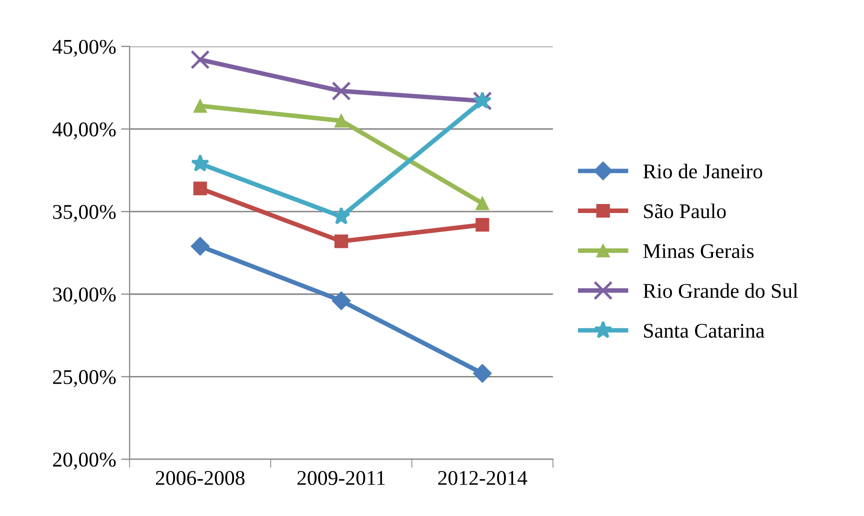 Image resolution: width=864 pixels, height=516 pixels. Describe the element at coordinates (84, 461) in the screenshot. I see `y-tick-label: 20,00%` at that location.